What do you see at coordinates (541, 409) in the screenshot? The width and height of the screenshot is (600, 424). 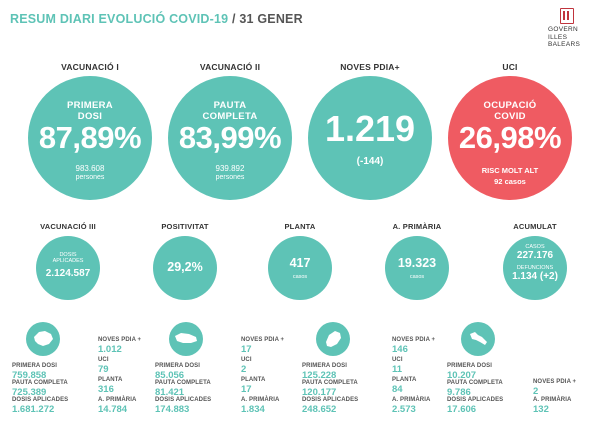 I see `formentera-ap-value: 132` at bounding box center [541, 409].